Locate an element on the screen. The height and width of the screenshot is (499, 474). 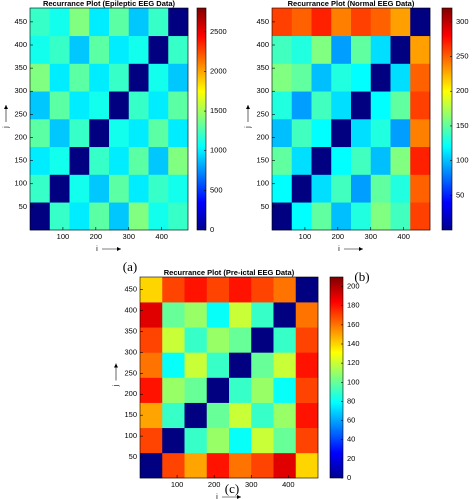
y-tick-label: 350 is located at coordinates (130, 330).